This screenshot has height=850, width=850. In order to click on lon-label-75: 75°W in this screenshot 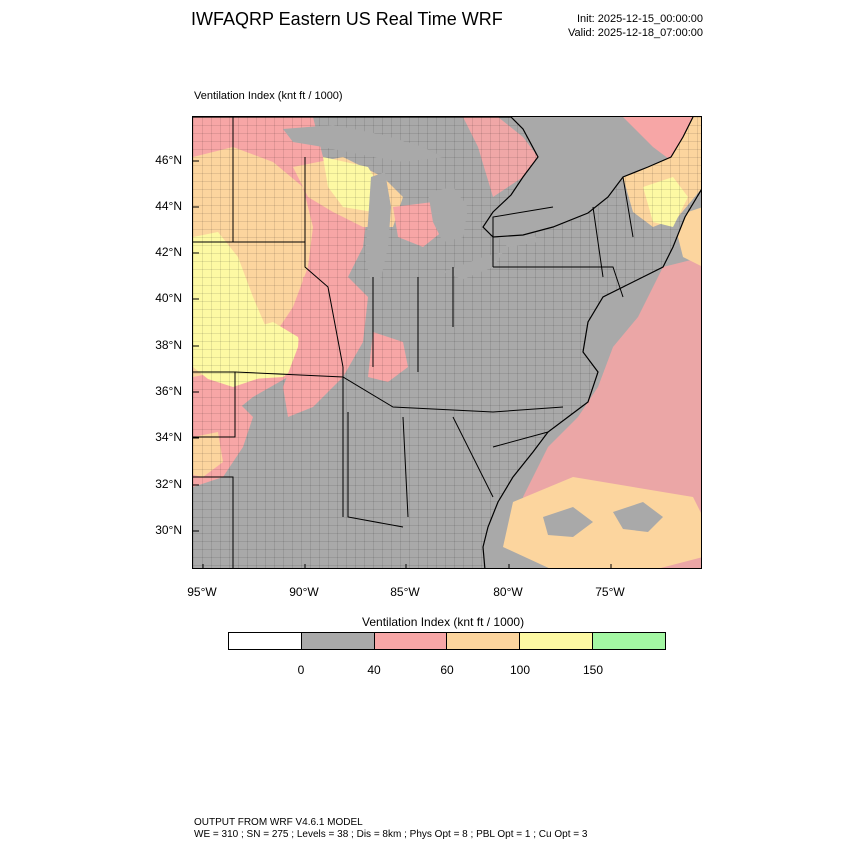, I will do `click(610, 592)`.